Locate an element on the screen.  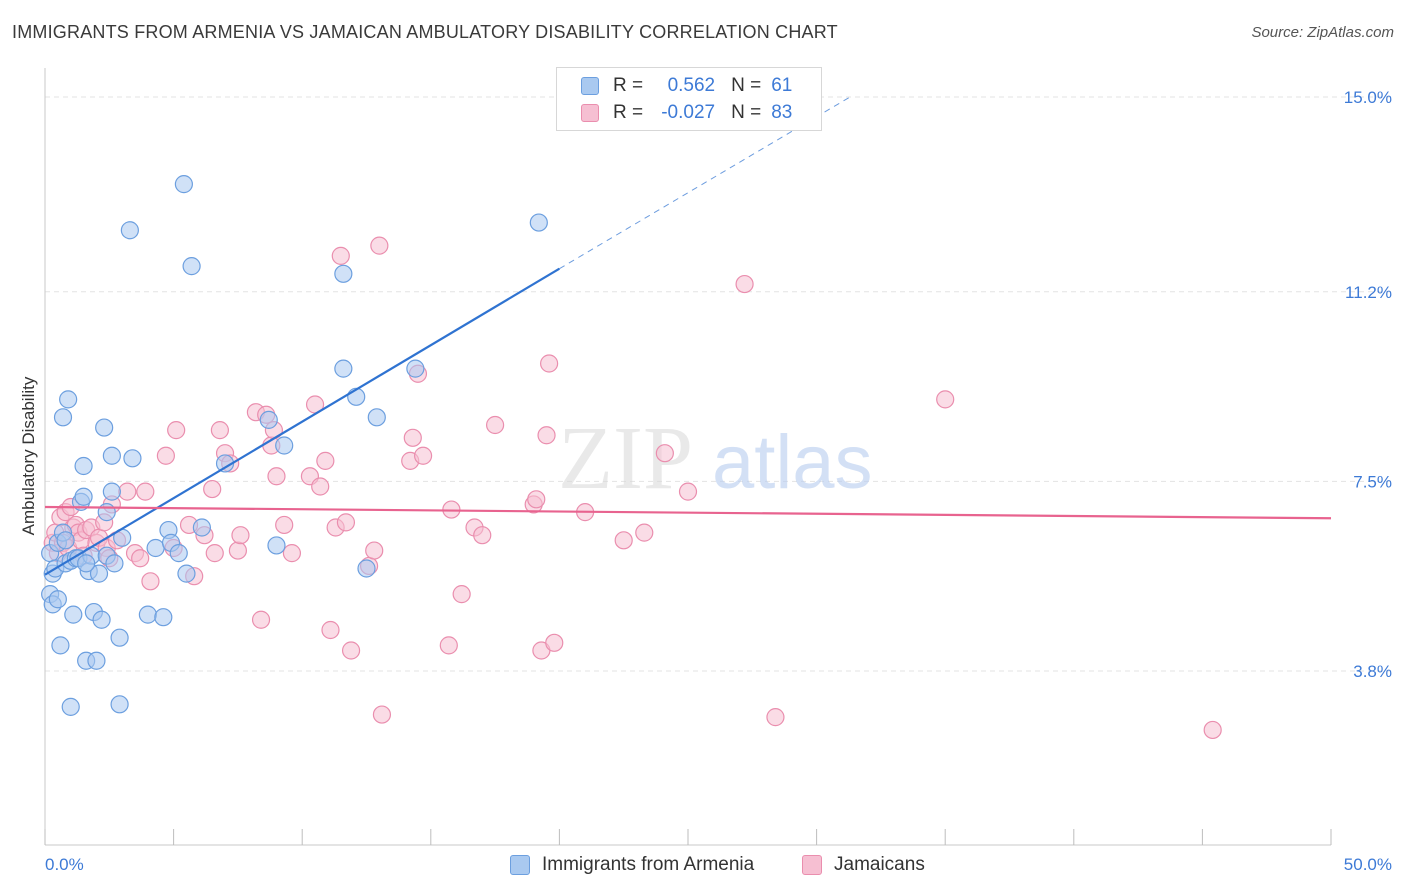
bottom-swatch-blue is located at coordinates (520, 865).